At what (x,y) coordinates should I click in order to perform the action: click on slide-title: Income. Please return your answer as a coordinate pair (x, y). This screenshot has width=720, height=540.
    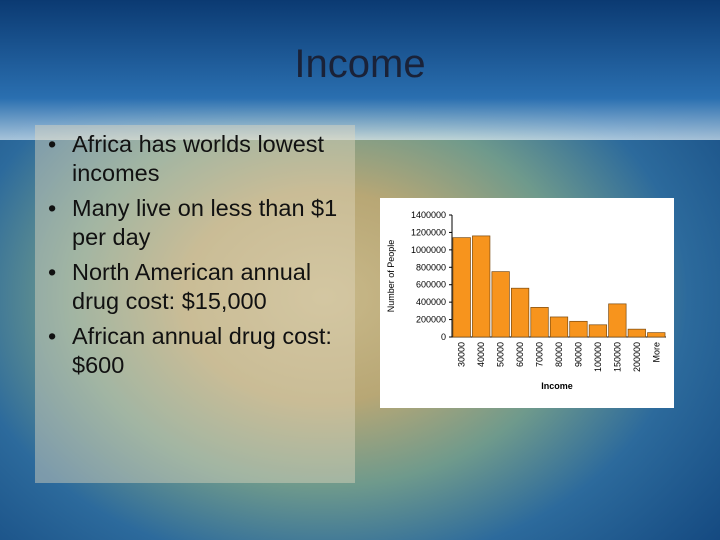
    Looking at the image, I should click on (360, 64).